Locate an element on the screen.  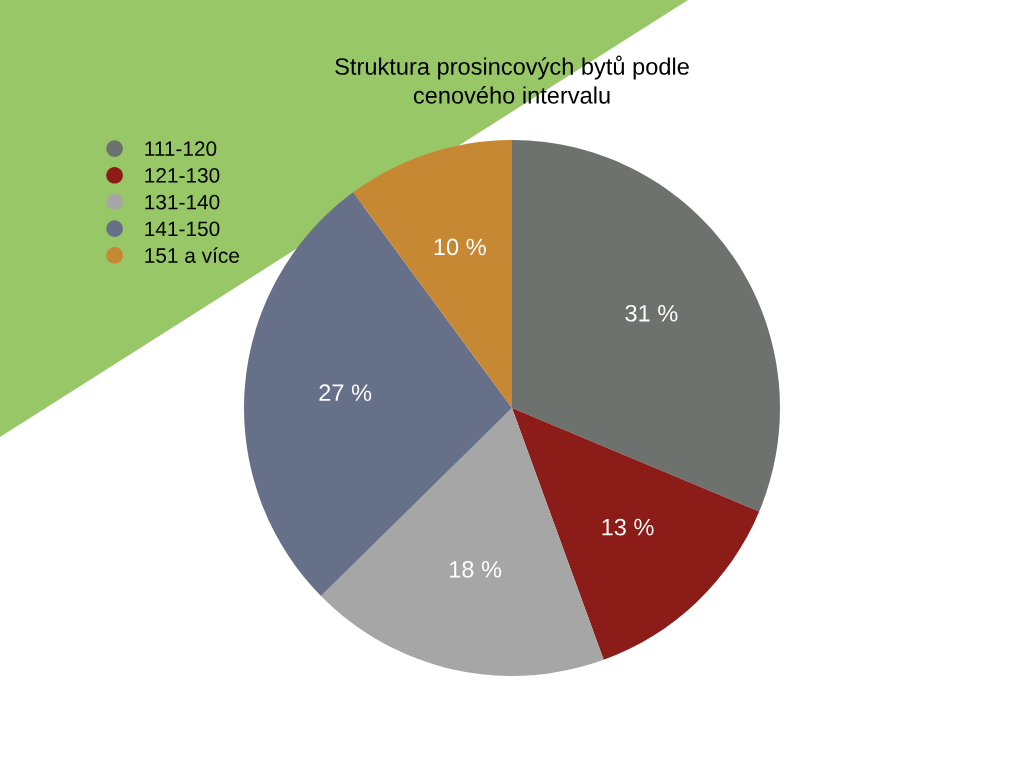
legend-label: 151 a více is located at coordinates (192, 255).